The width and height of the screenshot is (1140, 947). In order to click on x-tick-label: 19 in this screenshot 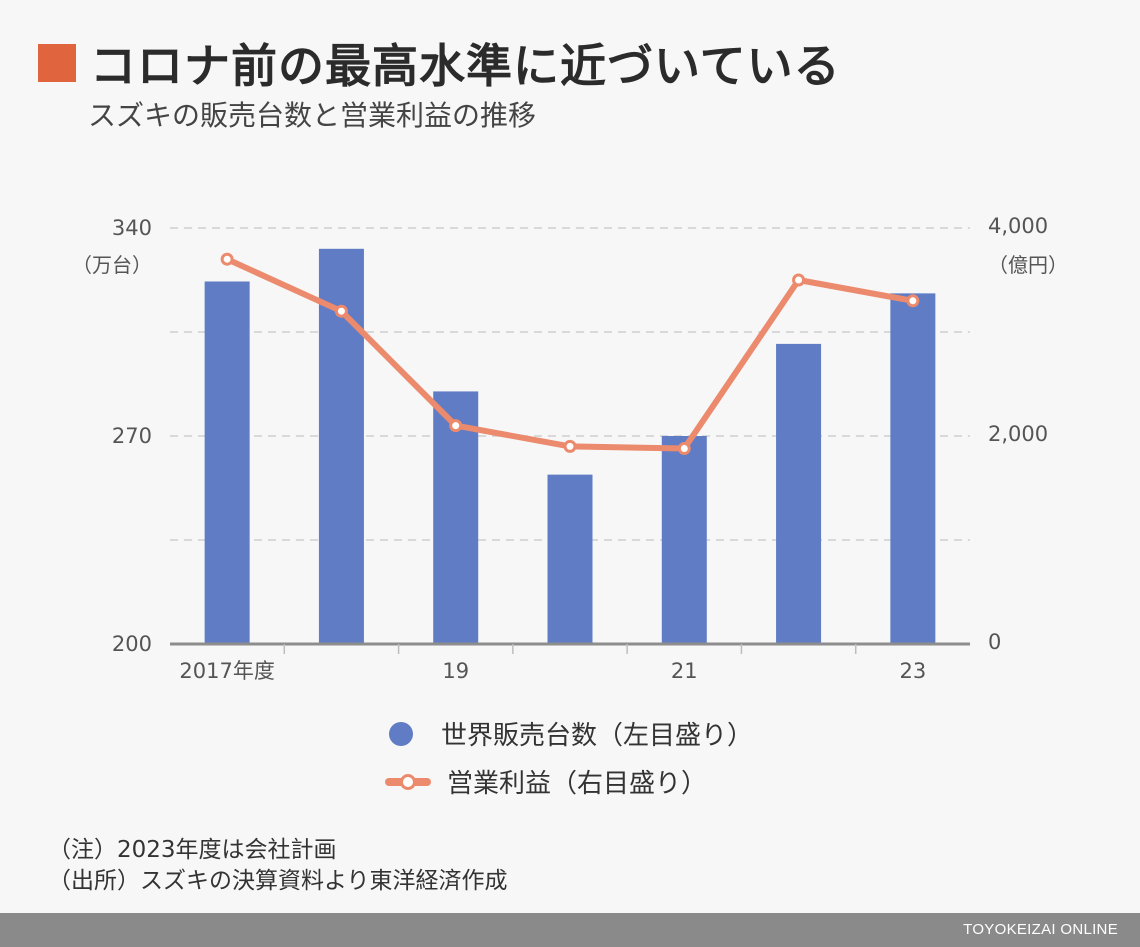, I will do `click(455, 671)`.